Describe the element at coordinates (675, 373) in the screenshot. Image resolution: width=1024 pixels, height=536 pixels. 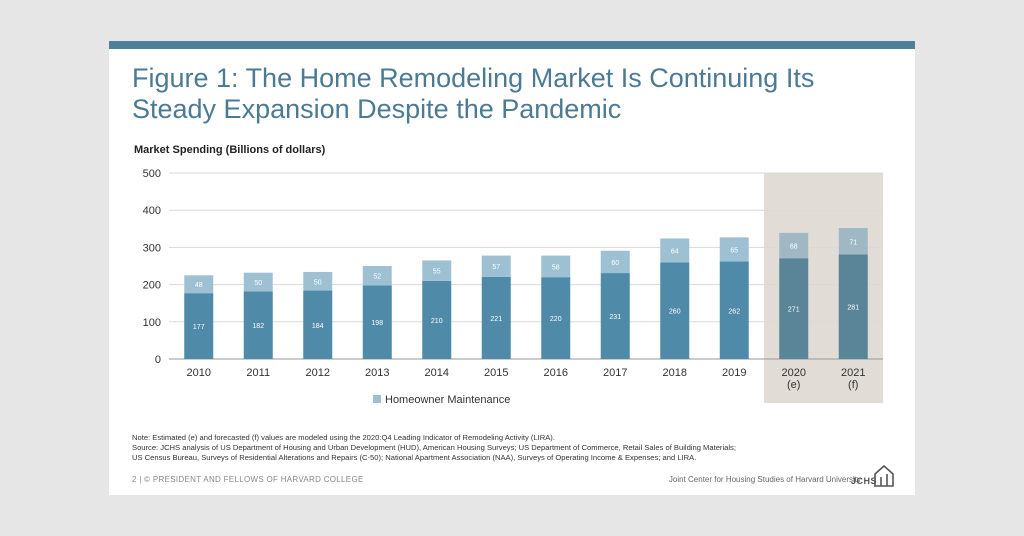
I see `x-tick-label: 2018` at that location.